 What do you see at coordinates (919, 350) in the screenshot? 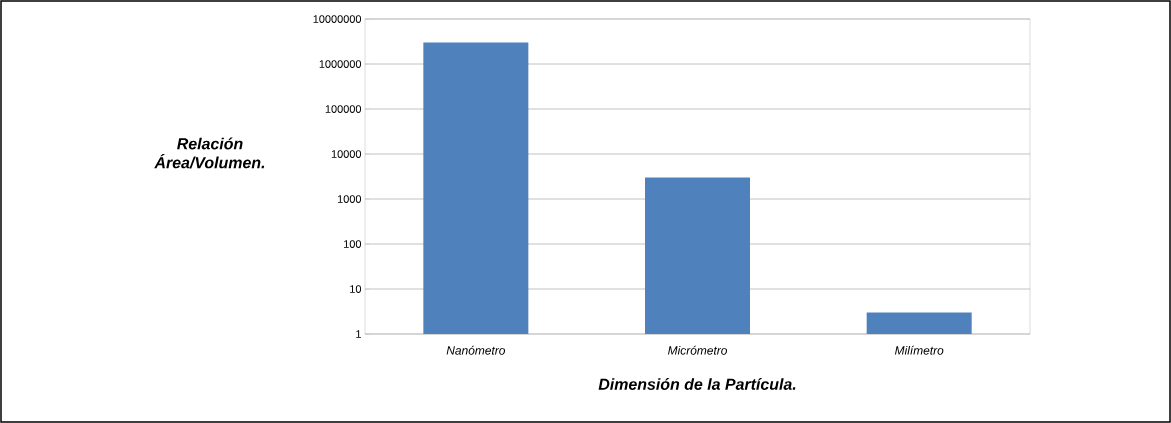
I see `x-tick-label: Milímetro` at bounding box center [919, 350].